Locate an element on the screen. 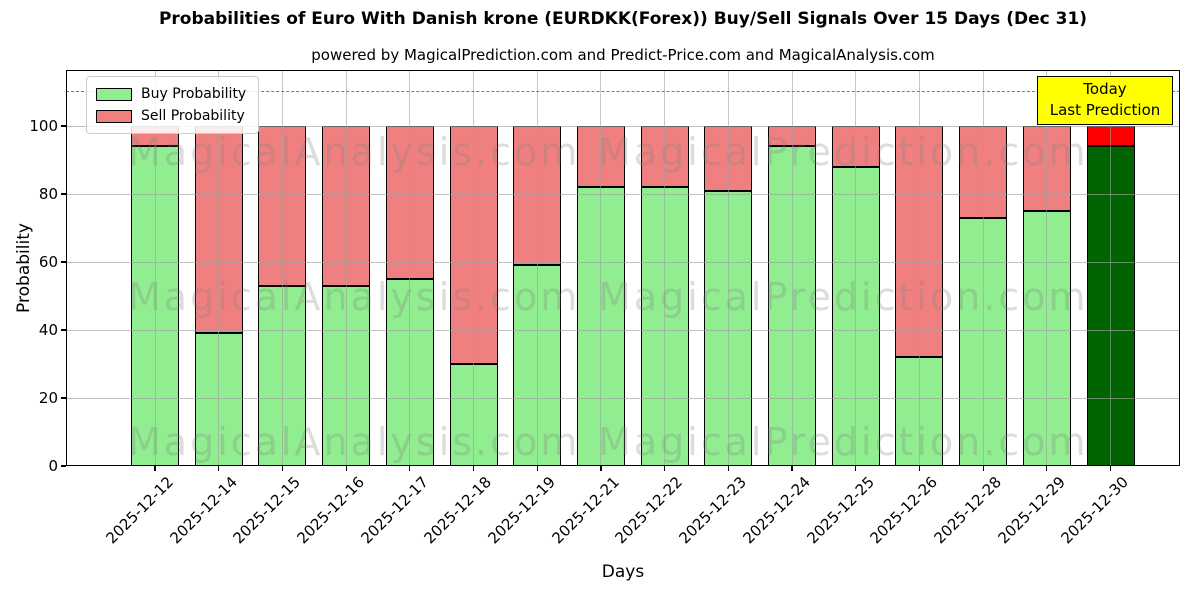 The width and height of the screenshot is (1200, 600). y-tick-label: 20 is located at coordinates (48, 398).